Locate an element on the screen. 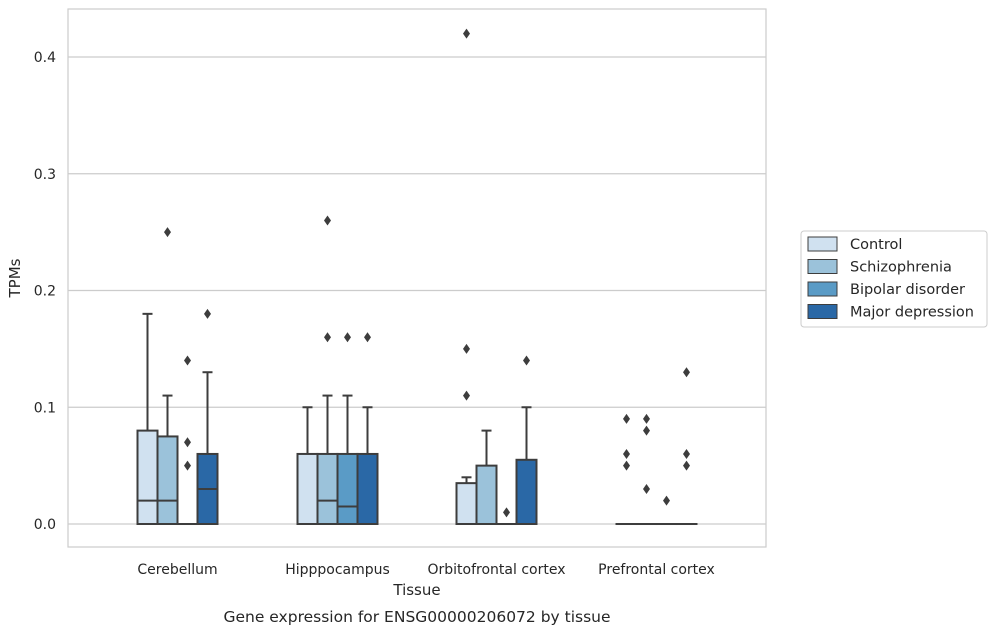 This screenshot has width=997, height=634. y-tick-label: 0.4 is located at coordinates (45, 58).